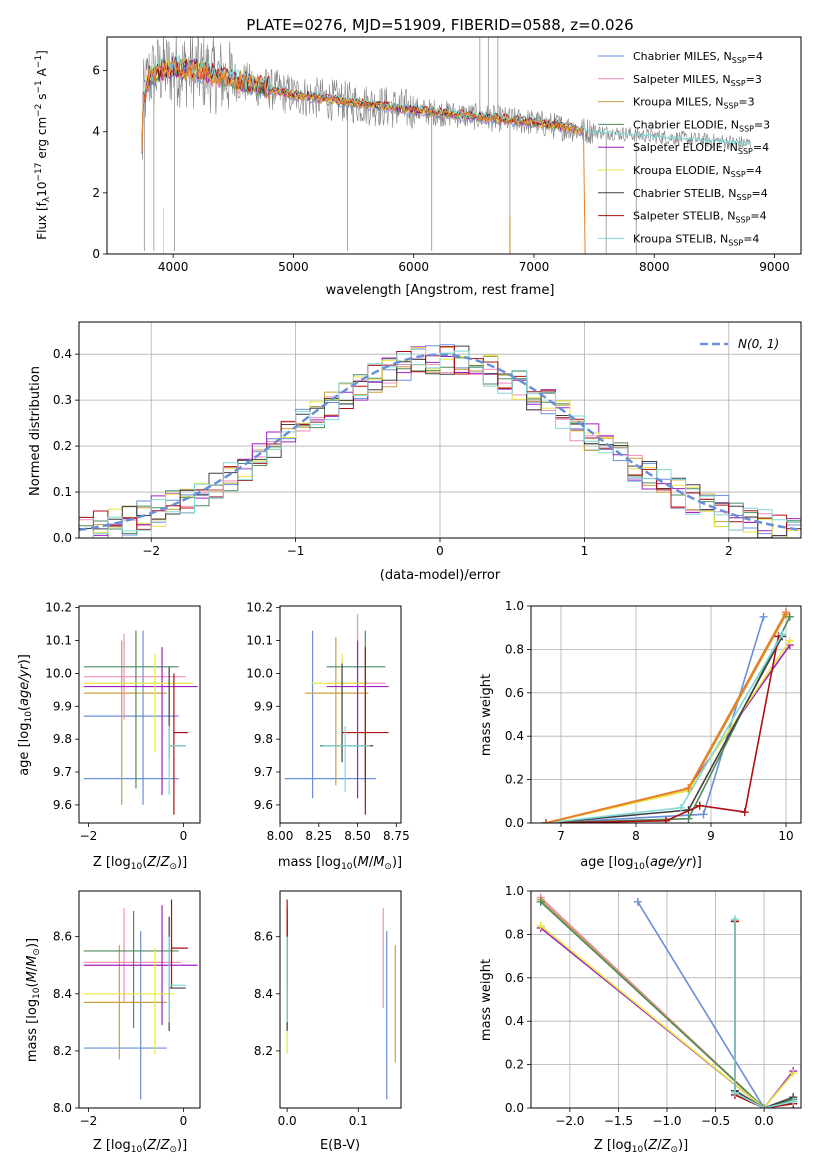 This screenshot has height=1170, width=819. What do you see at coordinates (139, 999) in the screenshot?
I see `massZ-frame` at bounding box center [139, 999].